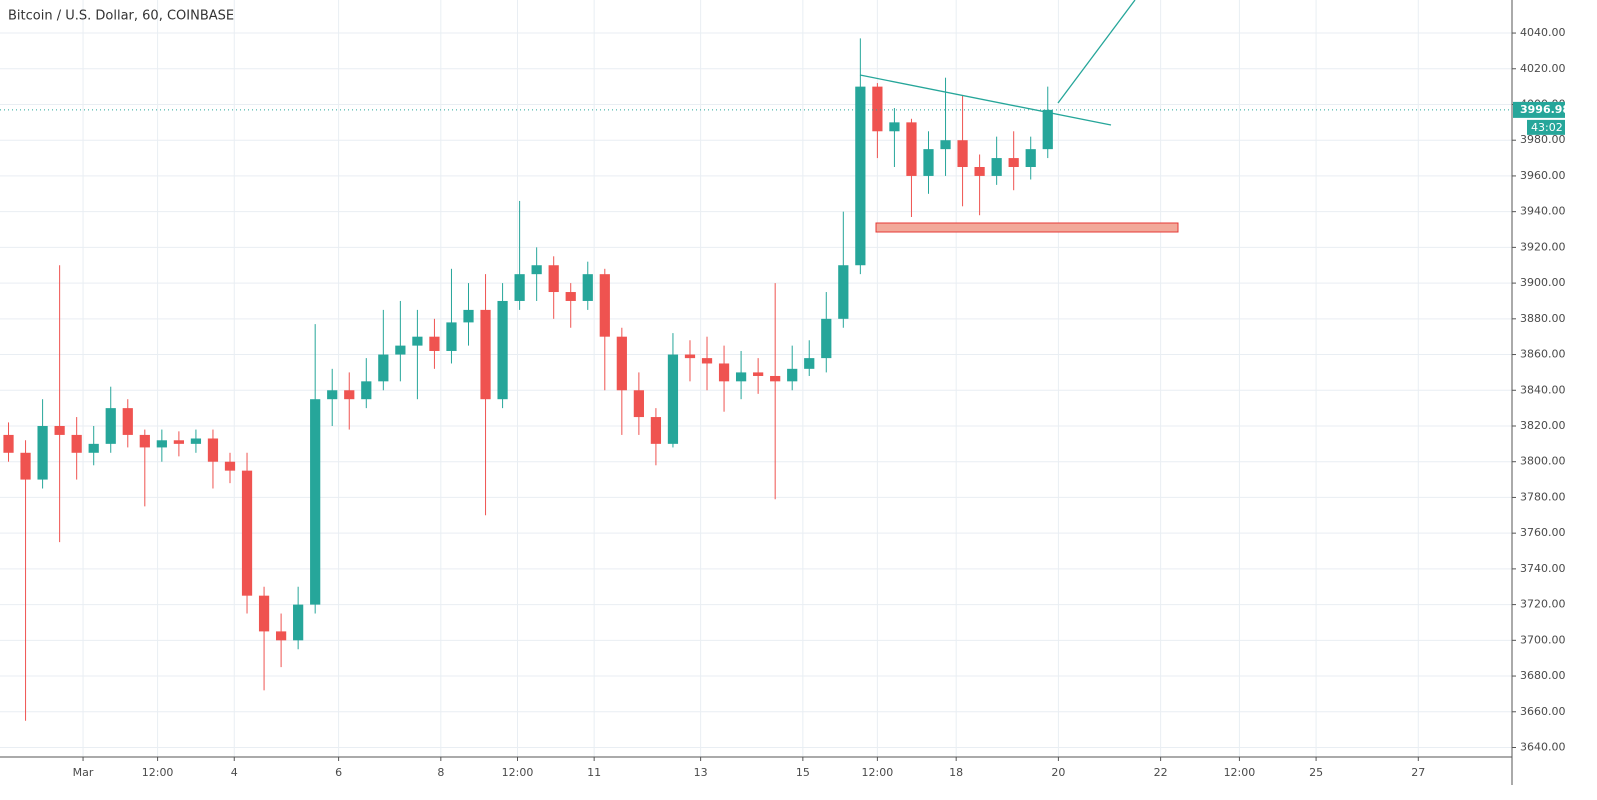 The width and height of the screenshot is (1597, 800). What do you see at coordinates (1543, 211) in the screenshot?
I see `y-tick-label: 3940.00` at bounding box center [1543, 211].